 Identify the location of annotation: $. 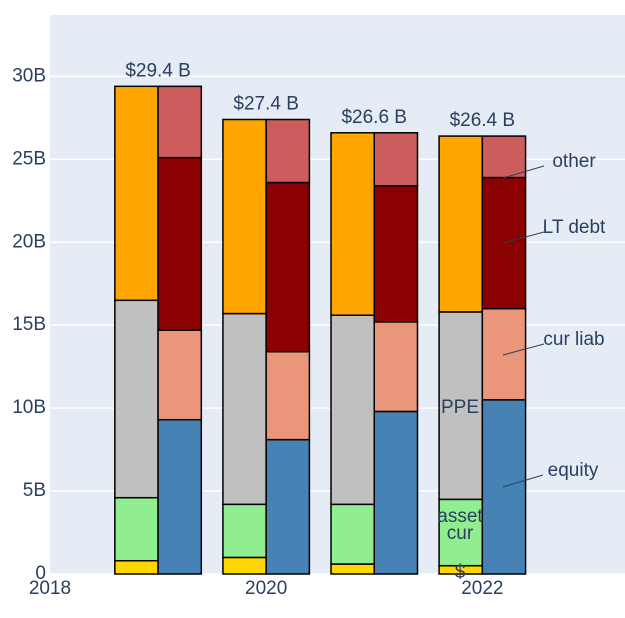
(460, 572).